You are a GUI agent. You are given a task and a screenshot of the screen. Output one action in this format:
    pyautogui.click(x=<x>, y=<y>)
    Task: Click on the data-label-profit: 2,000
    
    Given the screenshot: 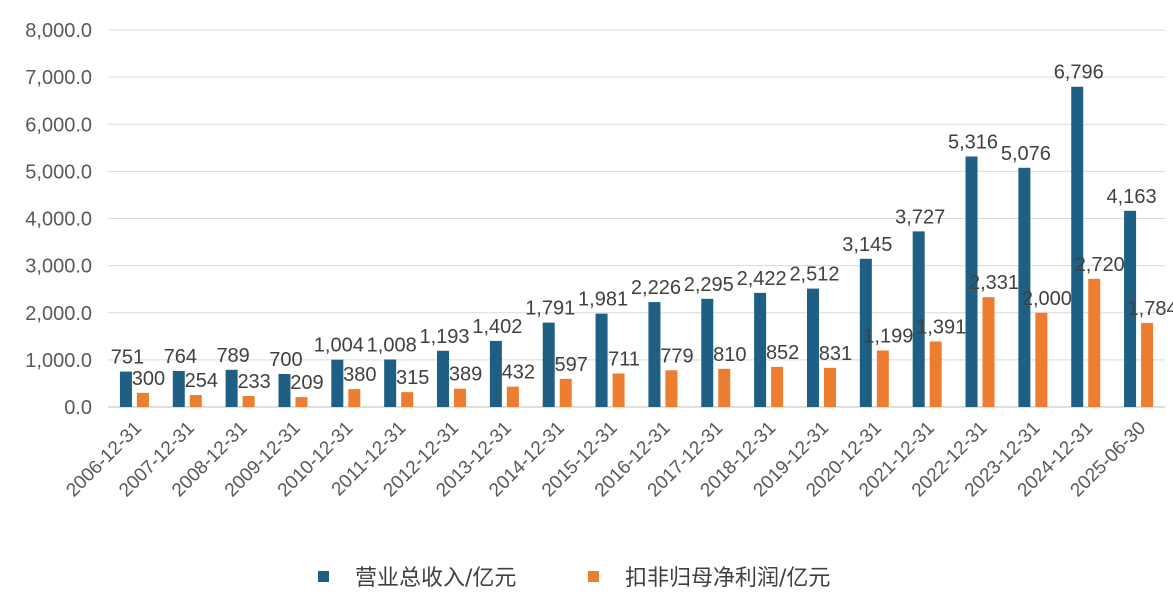 What is the action you would take?
    pyautogui.click(x=1047, y=299)
    